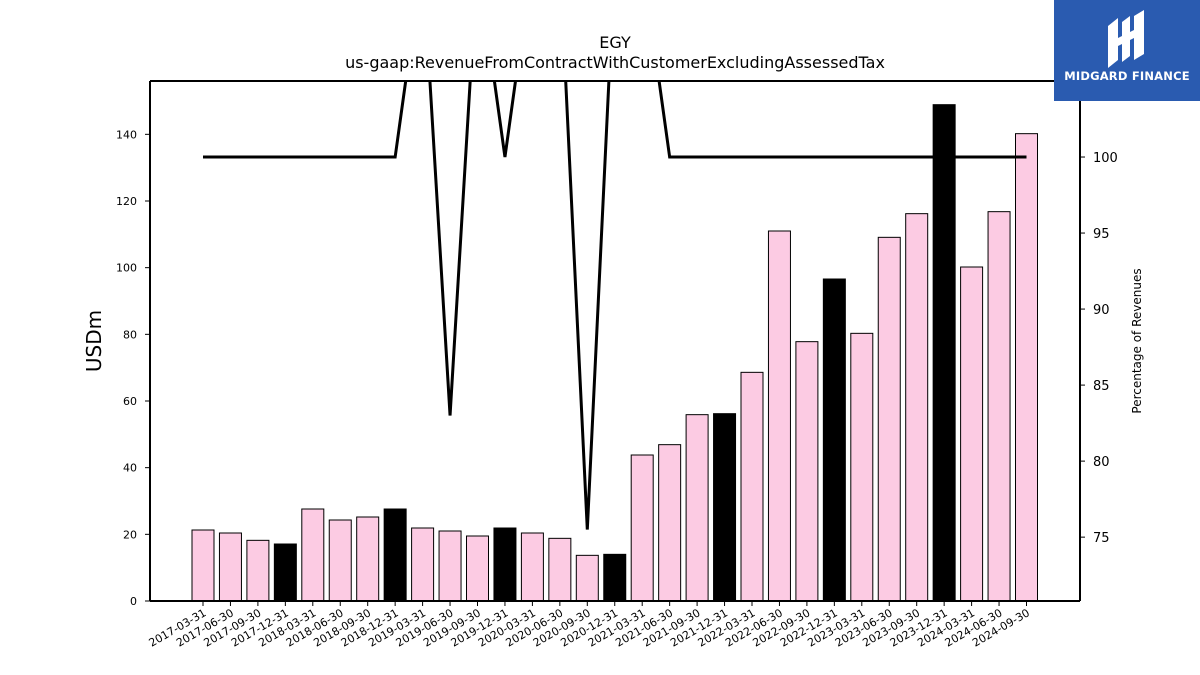 Image resolution: width=1200 pixels, height=675 pixels. I want to click on y-tick-label: 60, so click(130, 401).